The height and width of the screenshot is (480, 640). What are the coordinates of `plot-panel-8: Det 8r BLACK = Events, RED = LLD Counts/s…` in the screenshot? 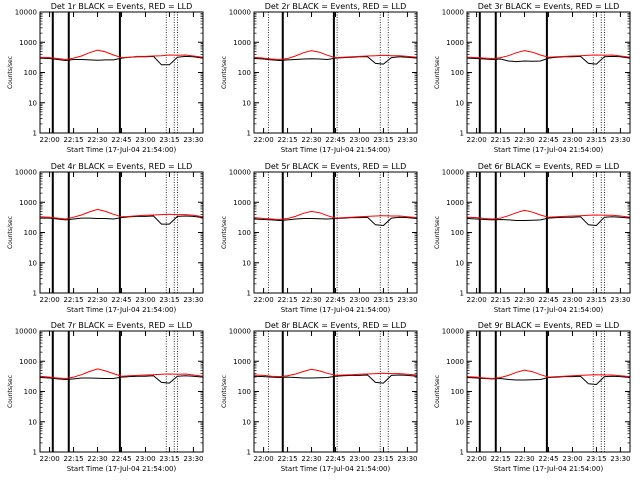 It's located at (319, 397).